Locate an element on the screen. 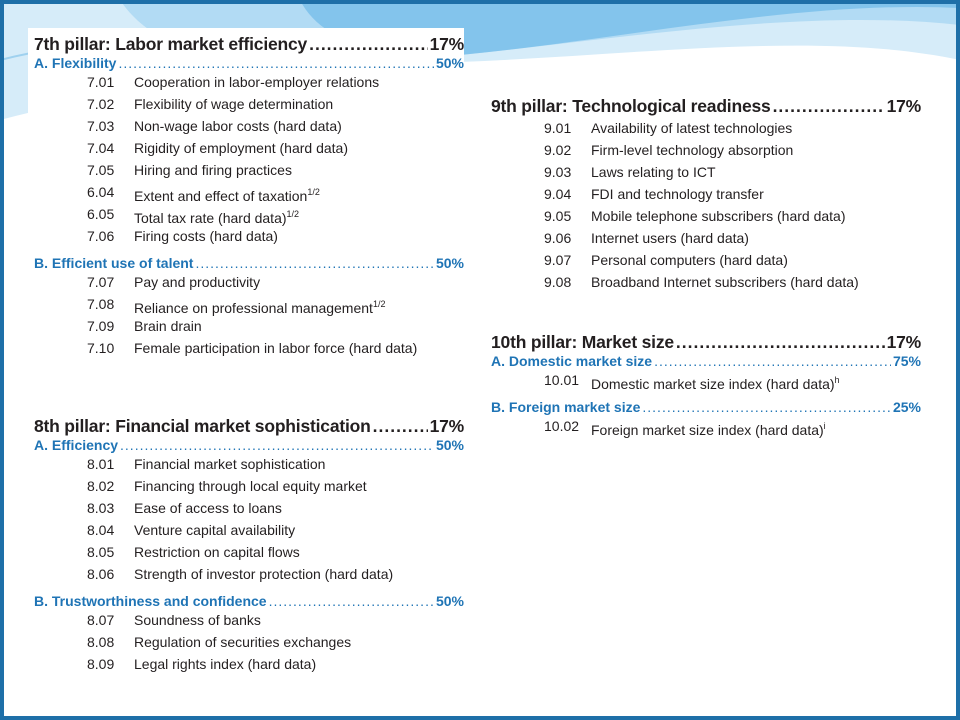 Image resolution: width=960 pixels, height=720 pixels. indicator-label-text: Legal rights index (hard data) is located at coordinates (225, 664).